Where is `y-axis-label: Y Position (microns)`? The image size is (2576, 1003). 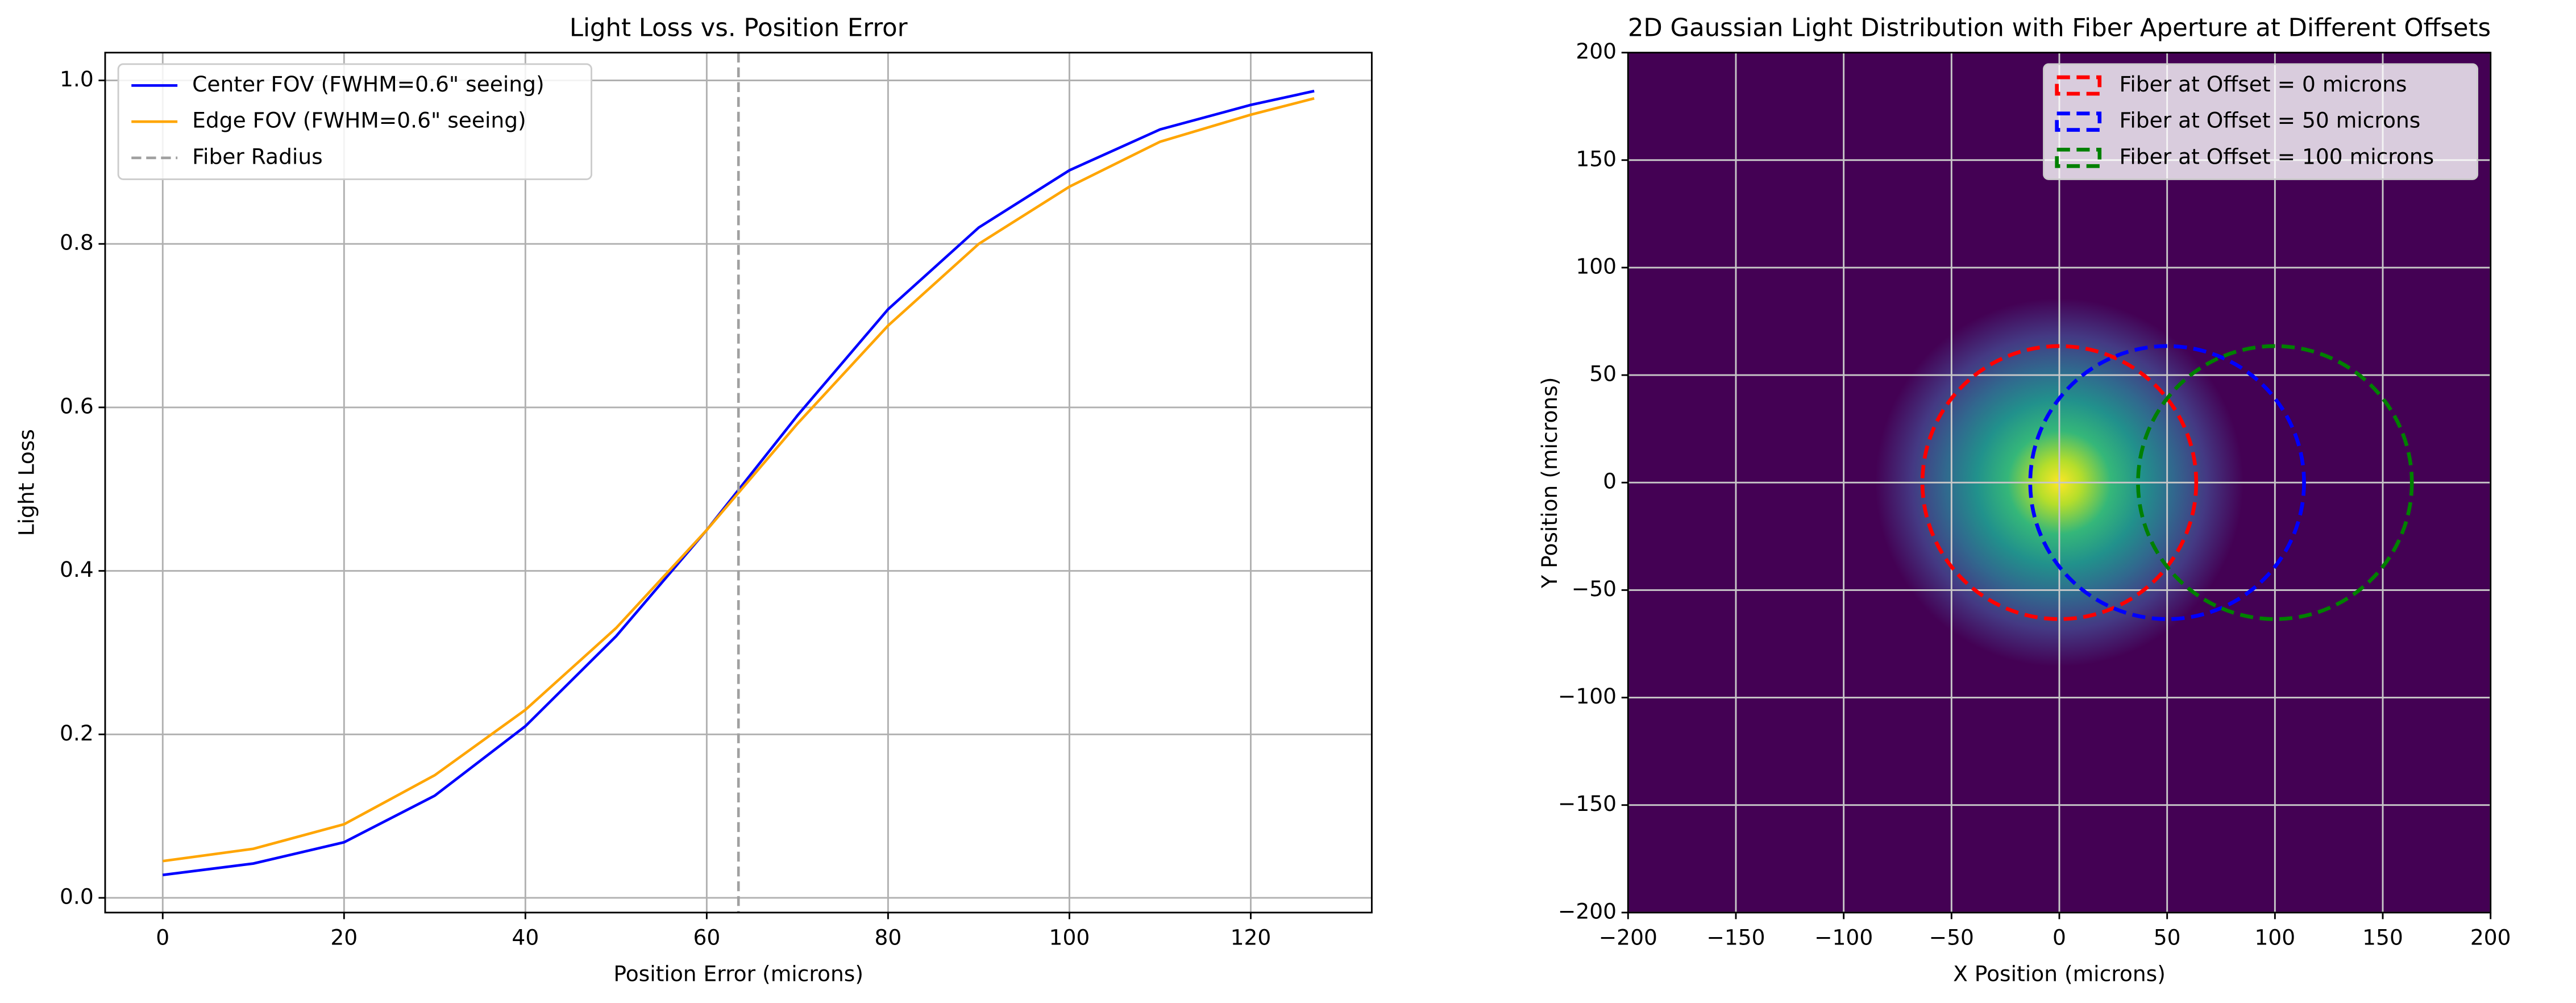 y-axis-label: Y Position (microns) is located at coordinates (1550, 483).